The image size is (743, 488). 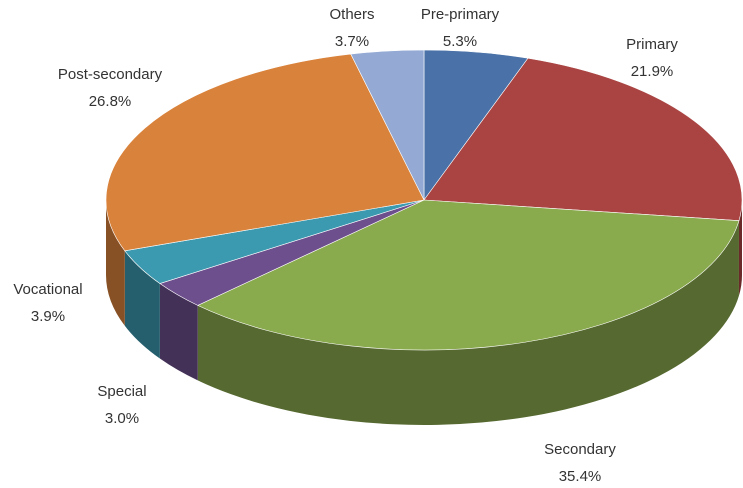 What do you see at coordinates (460, 41) in the screenshot?
I see `slice-value-label: 5.3%` at bounding box center [460, 41].